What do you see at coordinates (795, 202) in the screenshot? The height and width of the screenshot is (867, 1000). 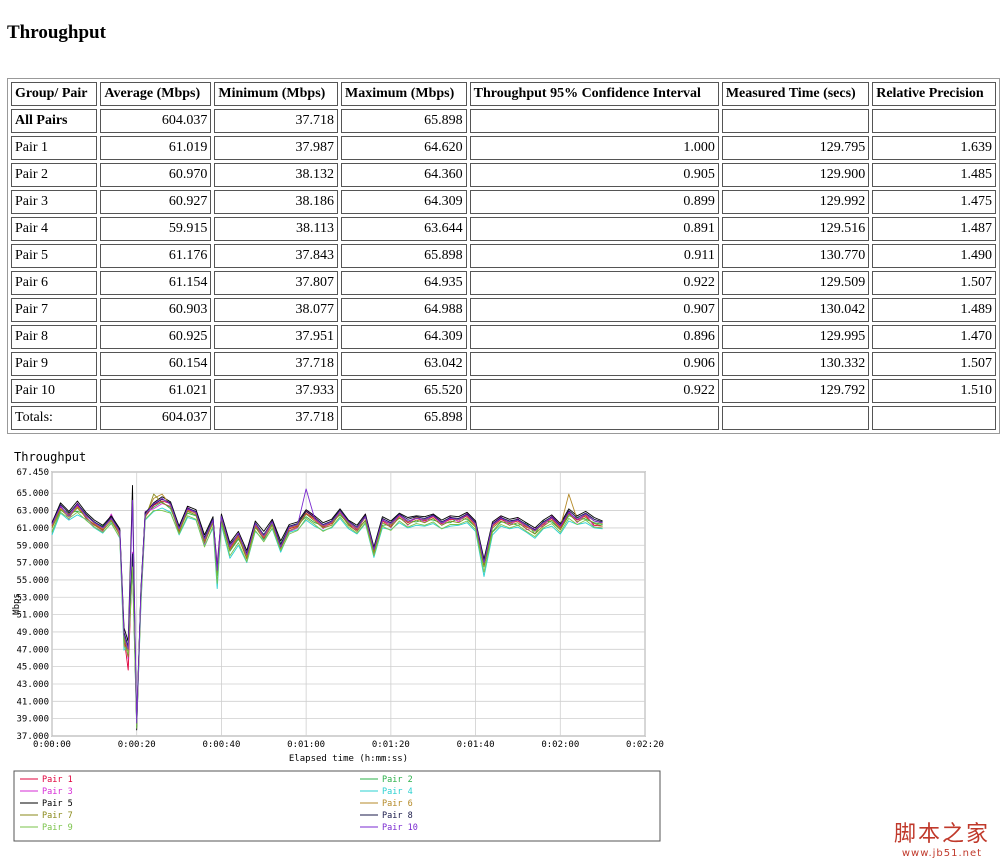 I see `value-cell: 129.992` at bounding box center [795, 202].